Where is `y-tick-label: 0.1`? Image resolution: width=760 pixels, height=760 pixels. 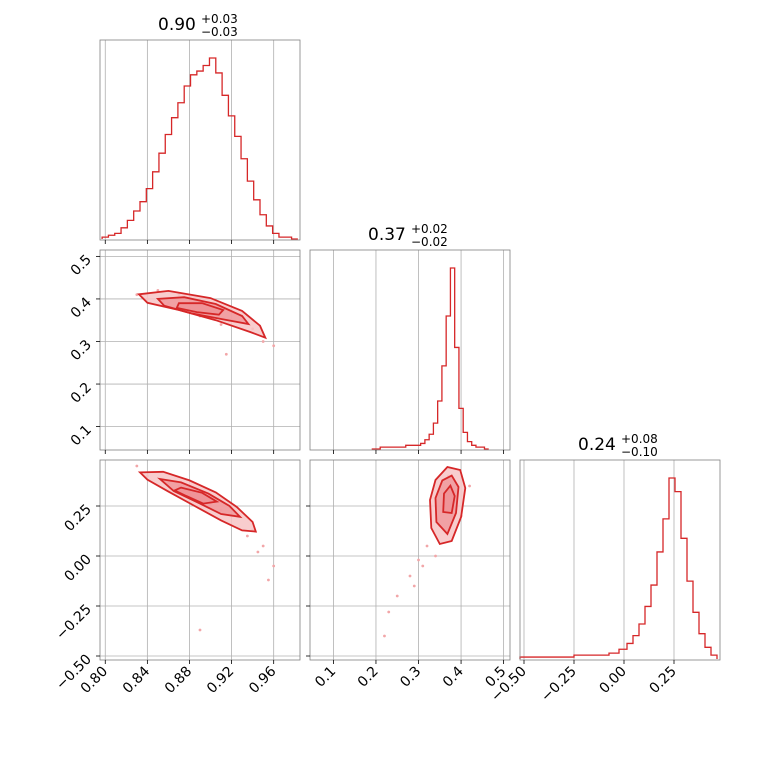 y-tick-label: 0.1 is located at coordinates (81, 435).